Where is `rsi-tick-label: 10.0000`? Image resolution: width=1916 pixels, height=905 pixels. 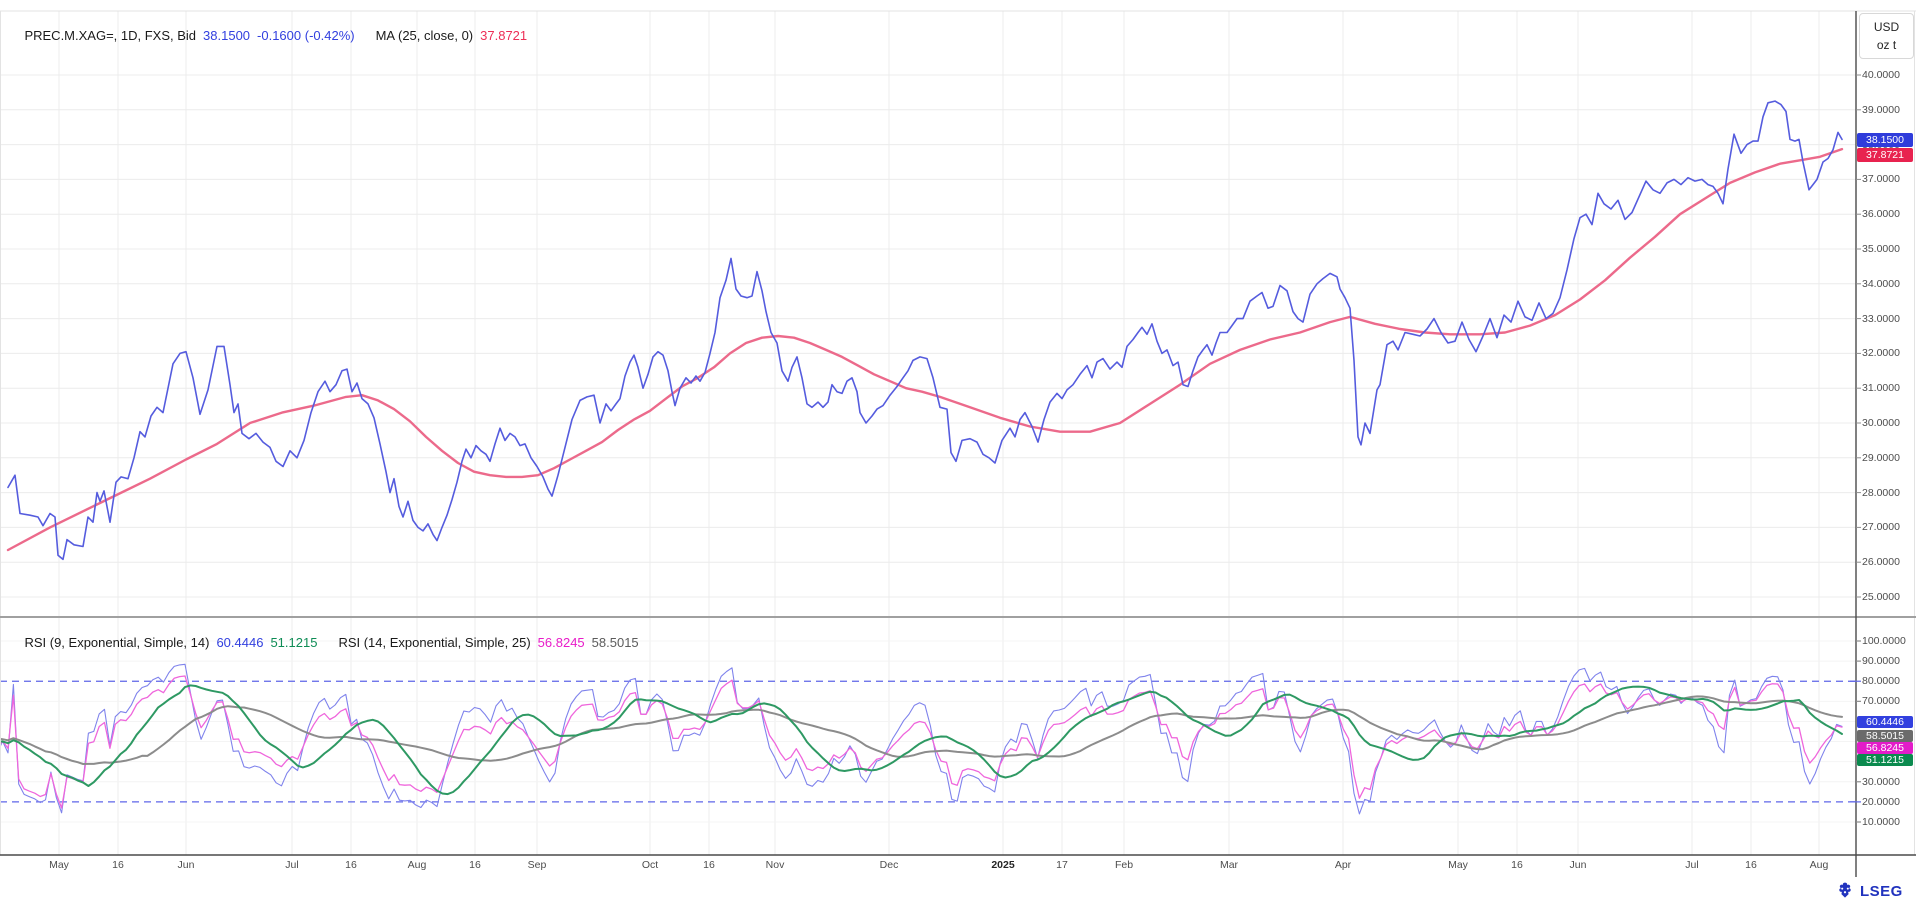
rsi-tick-label: 10.0000 is located at coordinates (1881, 822).